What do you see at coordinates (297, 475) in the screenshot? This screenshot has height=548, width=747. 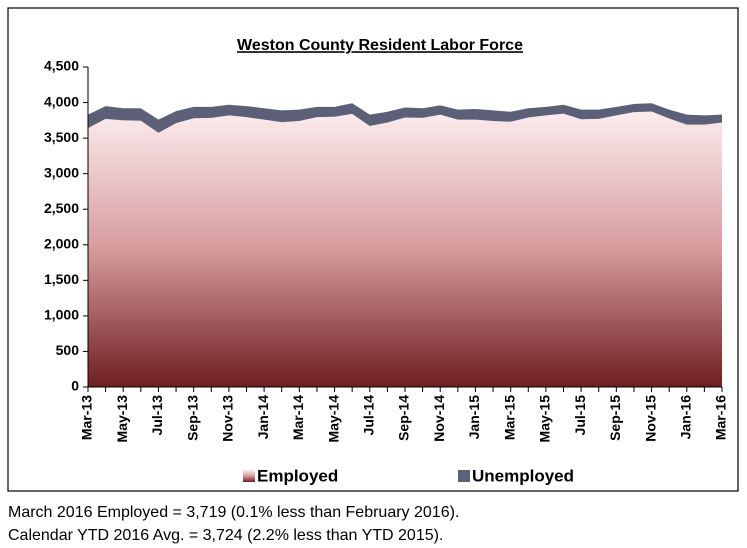 I see `legend-label: Employed` at bounding box center [297, 475].